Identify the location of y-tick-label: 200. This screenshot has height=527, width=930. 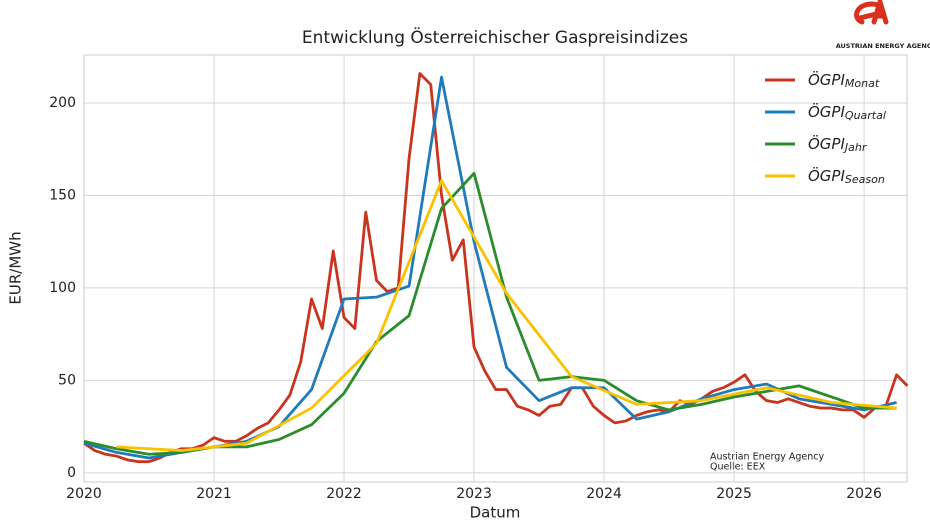
(62, 103).